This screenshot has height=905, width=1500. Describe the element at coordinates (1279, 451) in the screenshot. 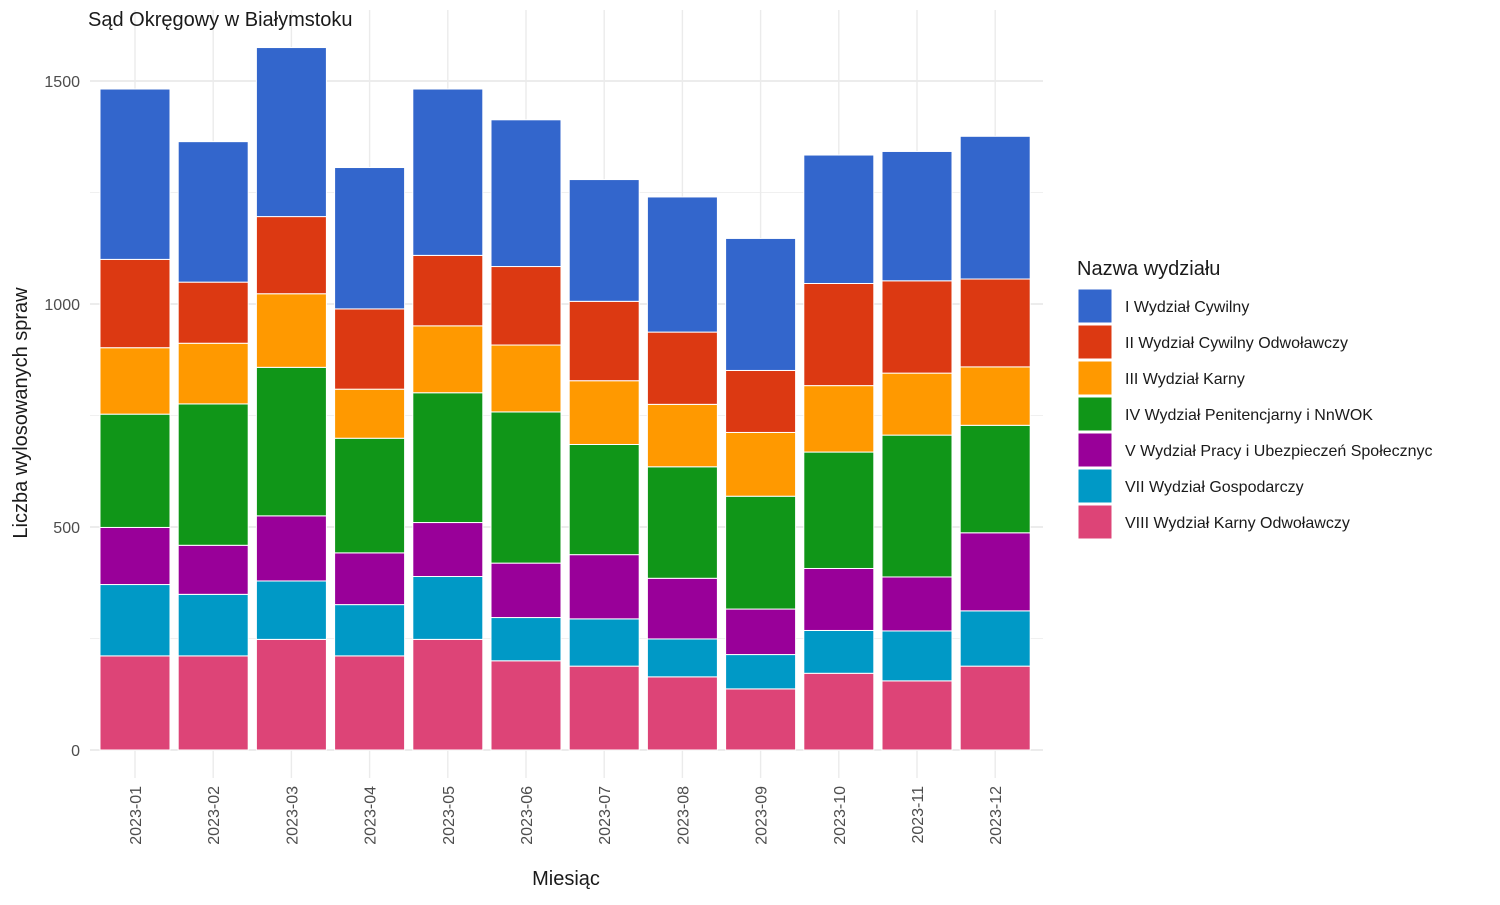

I see `legend-label: V Wydział Pracy i Ubezpieczeń Społecznyc` at that location.